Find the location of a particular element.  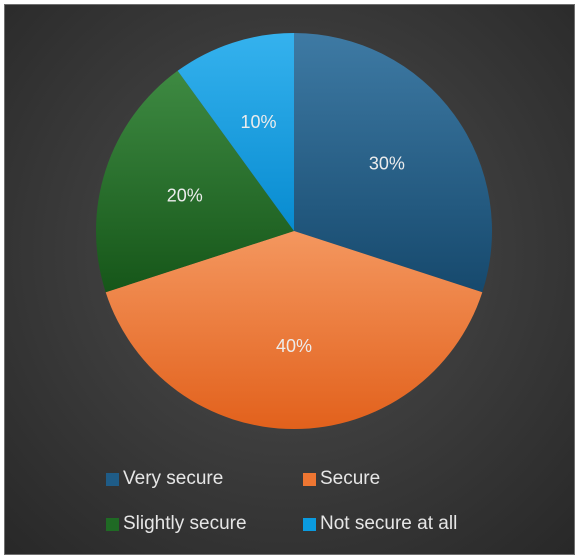

pie-slice-slightly-secure is located at coordinates (194, 181).